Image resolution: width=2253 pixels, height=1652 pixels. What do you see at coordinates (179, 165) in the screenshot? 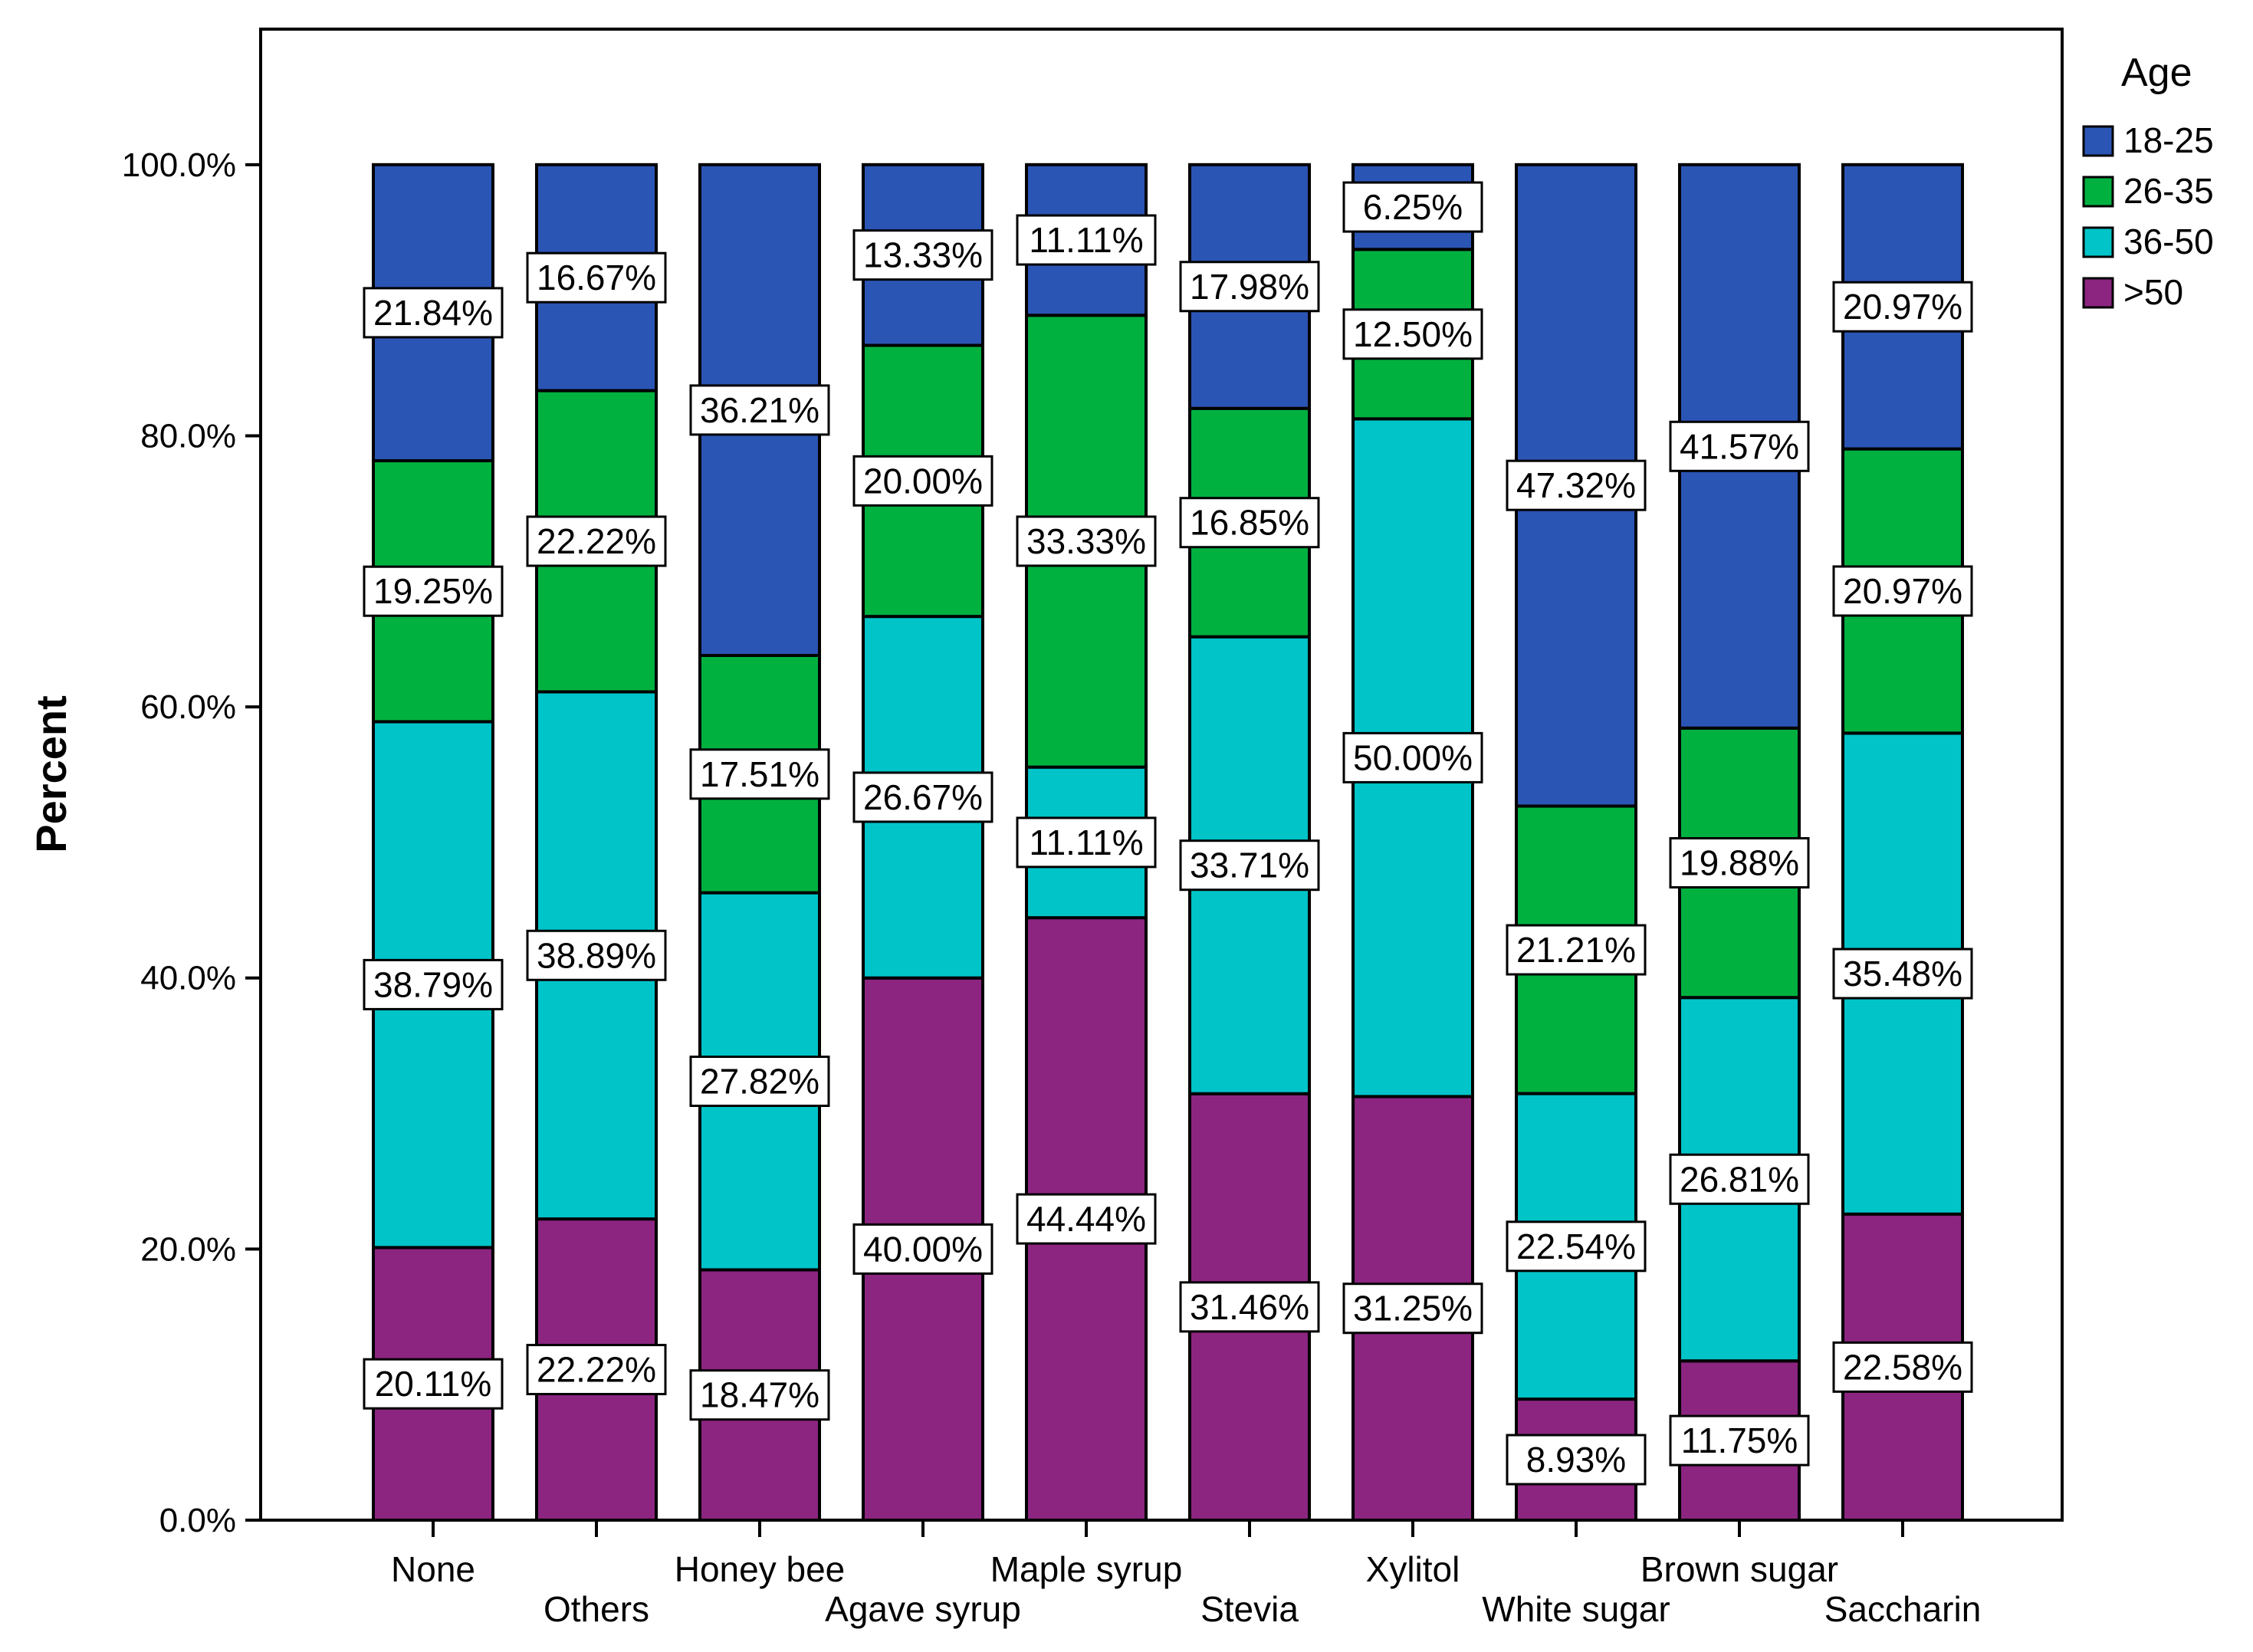
I see `y-tick-label: 100.0%` at bounding box center [179, 165].